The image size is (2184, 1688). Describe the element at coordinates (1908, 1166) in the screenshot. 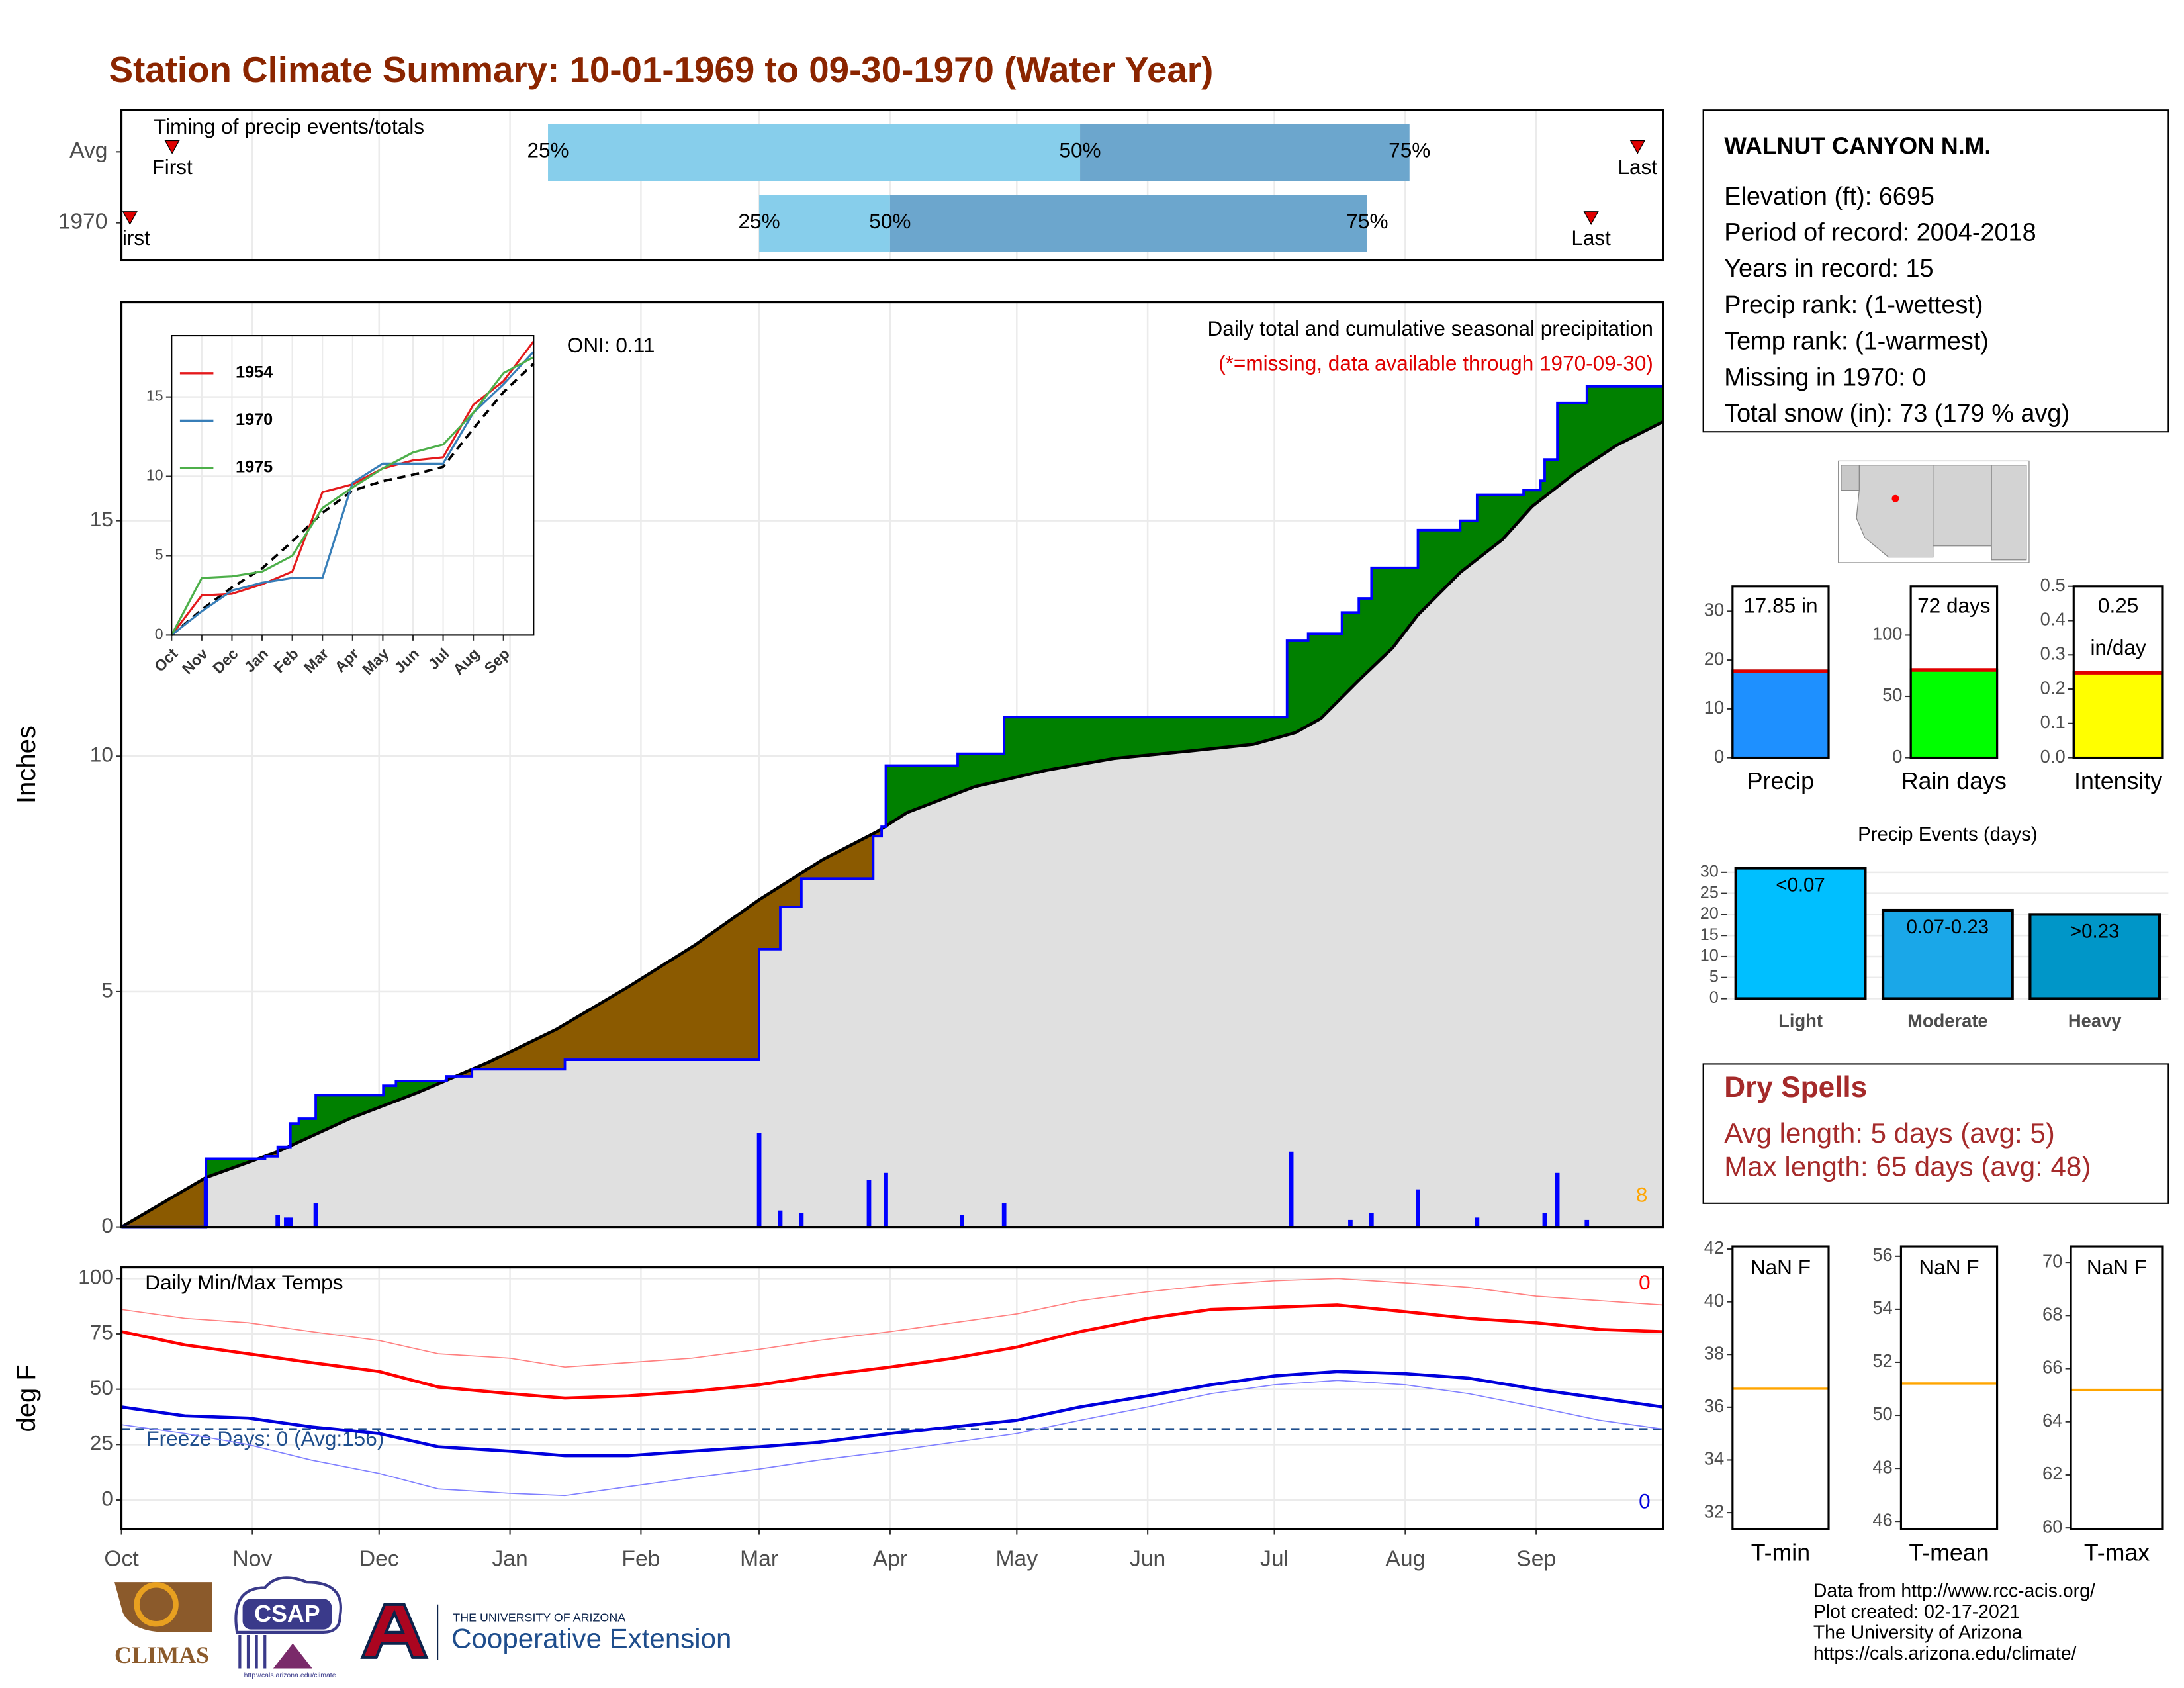

I see `dry-spells-line: Max length: 65 days (avg: 48)` at that location.